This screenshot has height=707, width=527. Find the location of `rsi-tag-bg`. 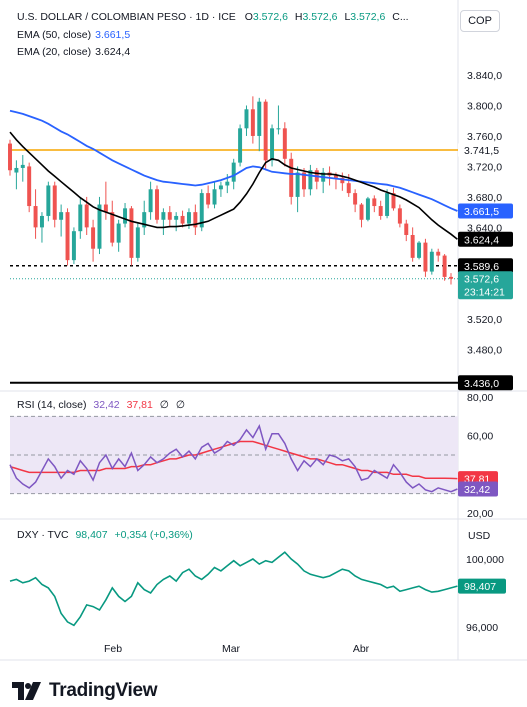

rsi-tag-bg is located at coordinates (478, 489).